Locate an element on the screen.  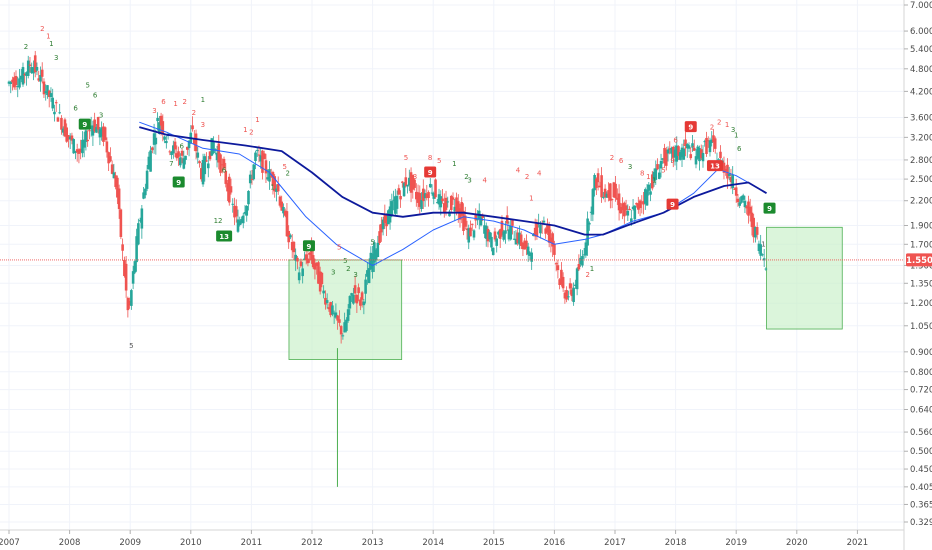
projection-box is located at coordinates (804, 278).